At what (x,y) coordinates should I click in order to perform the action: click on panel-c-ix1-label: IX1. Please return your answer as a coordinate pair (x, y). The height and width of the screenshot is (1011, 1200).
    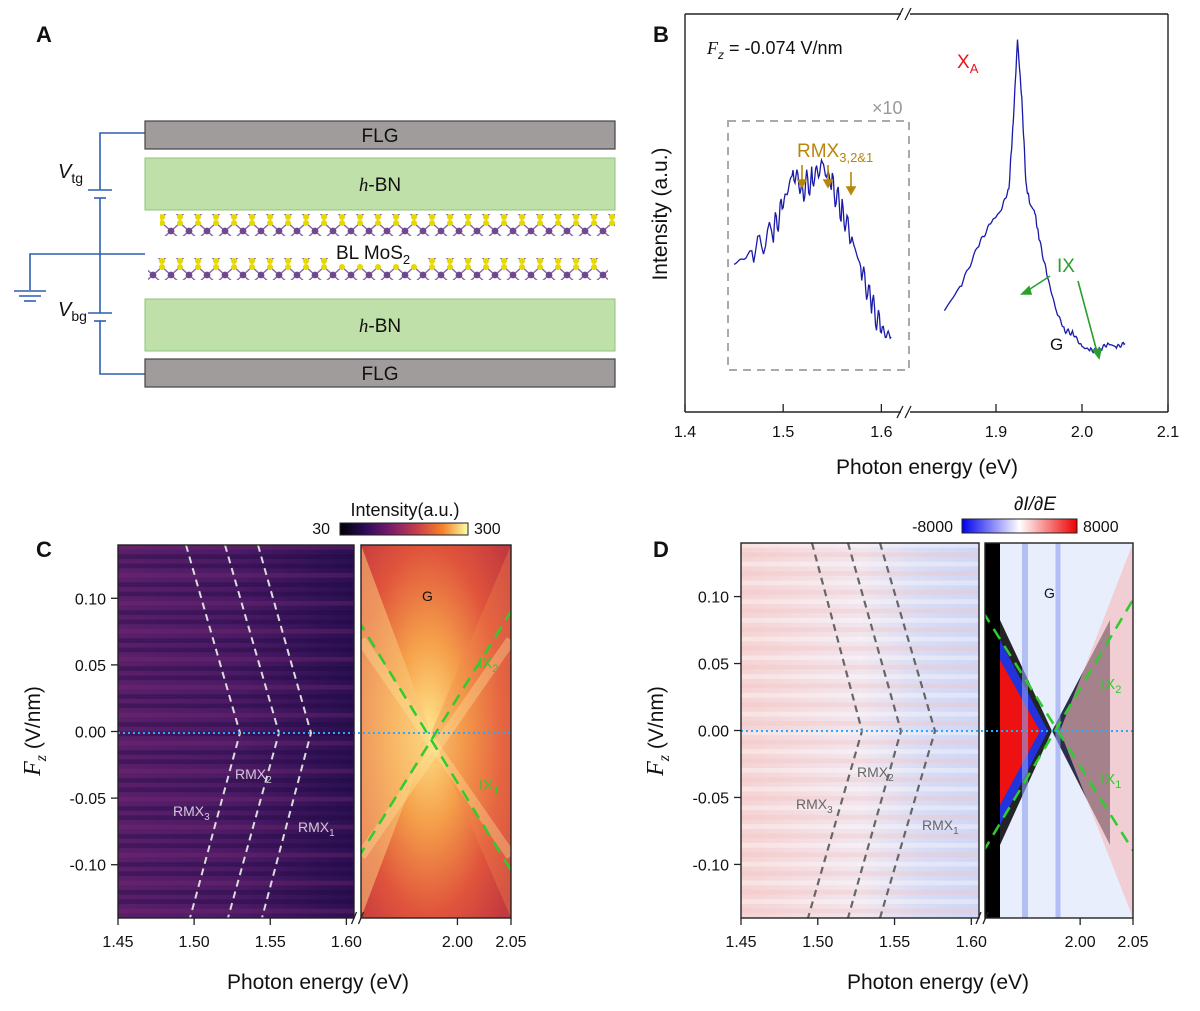
    Looking at the image, I should click on (489, 787).